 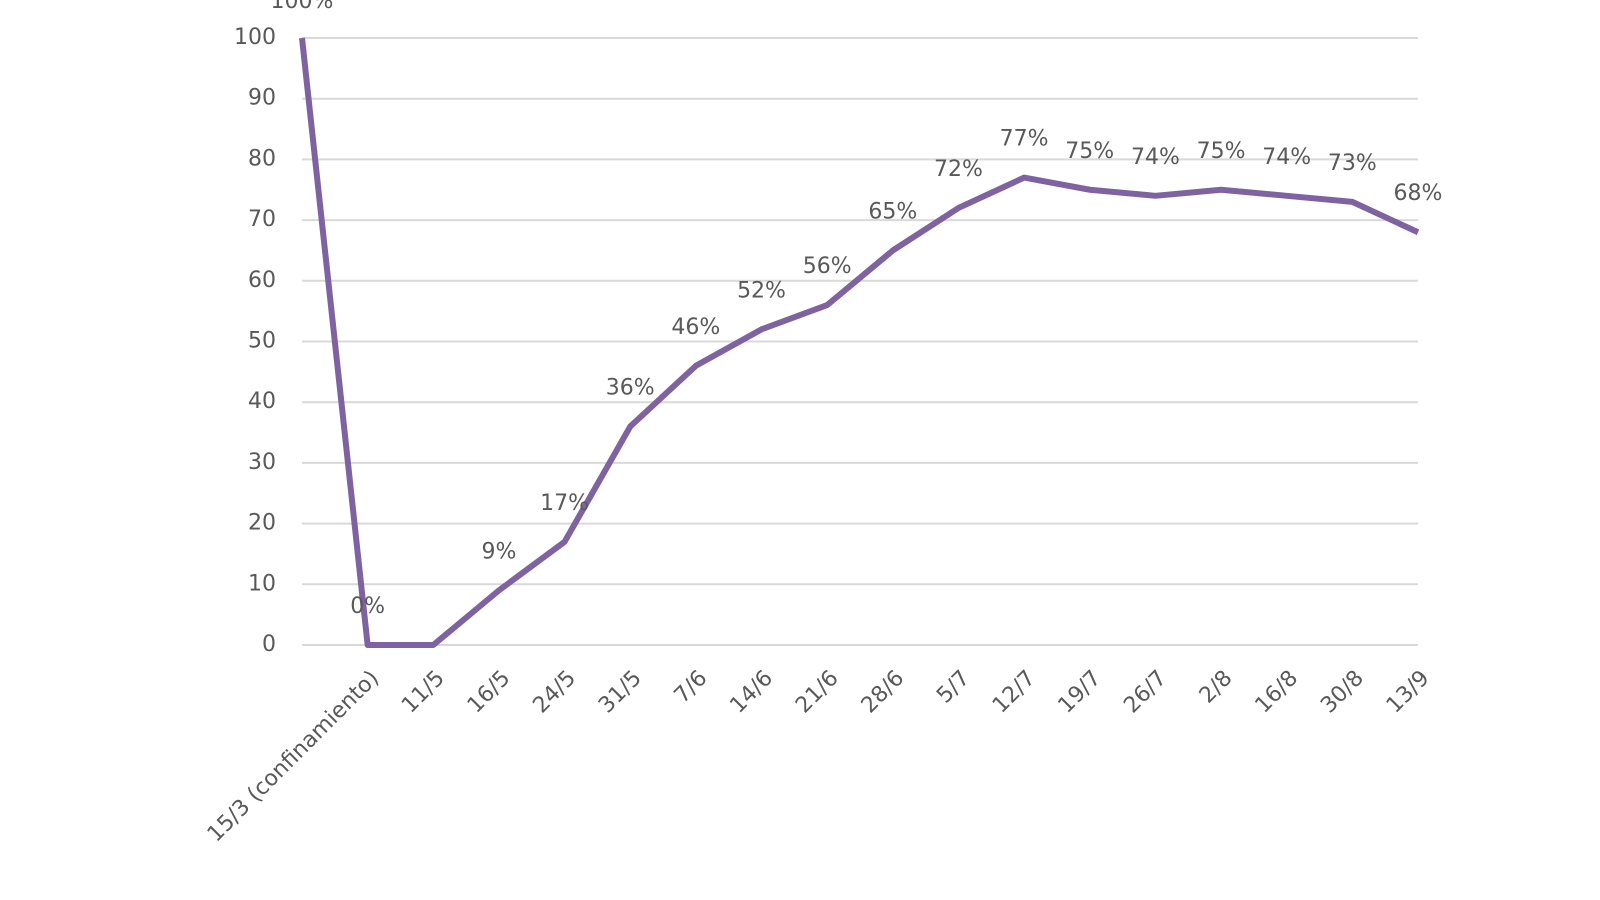 I want to click on y-tick-label: 20, so click(x=262, y=523).